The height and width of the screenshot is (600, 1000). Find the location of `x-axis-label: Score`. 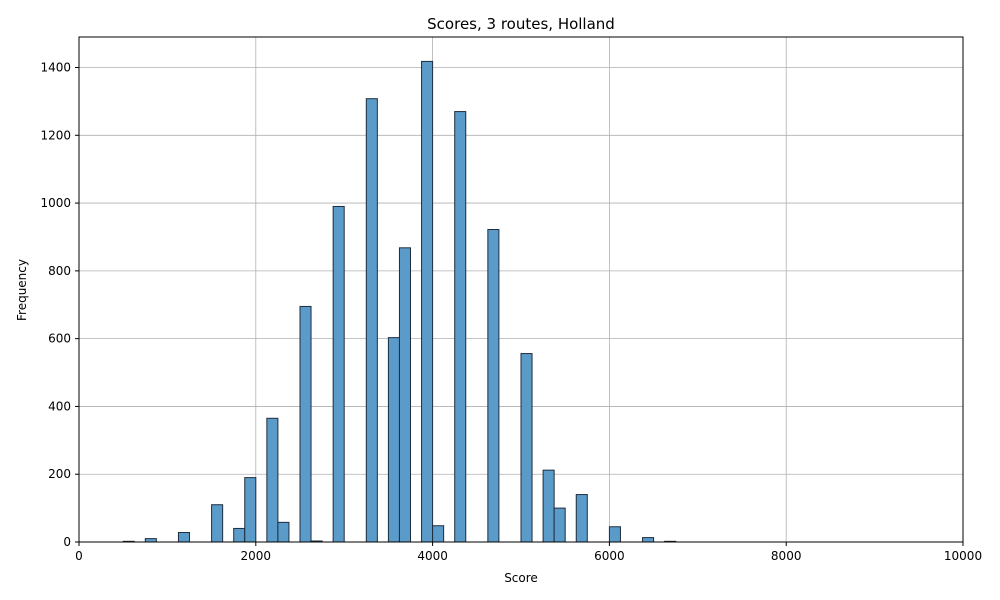

x-axis-label: Score is located at coordinates (521, 578).